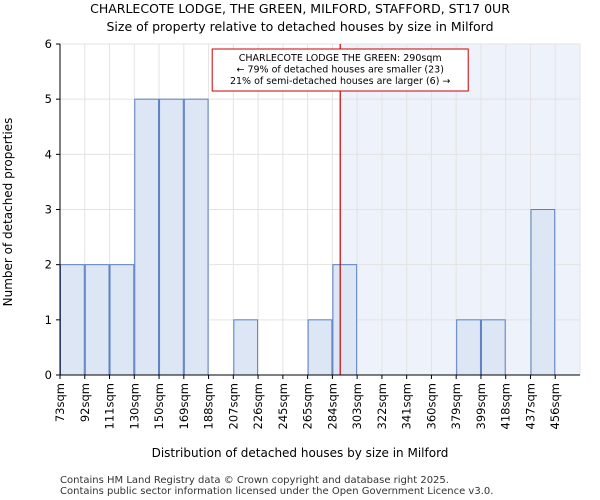 This screenshot has height=500, width=600. Describe the element at coordinates (209, 406) in the screenshot. I see `x-tick-label: 188sqm` at that location.